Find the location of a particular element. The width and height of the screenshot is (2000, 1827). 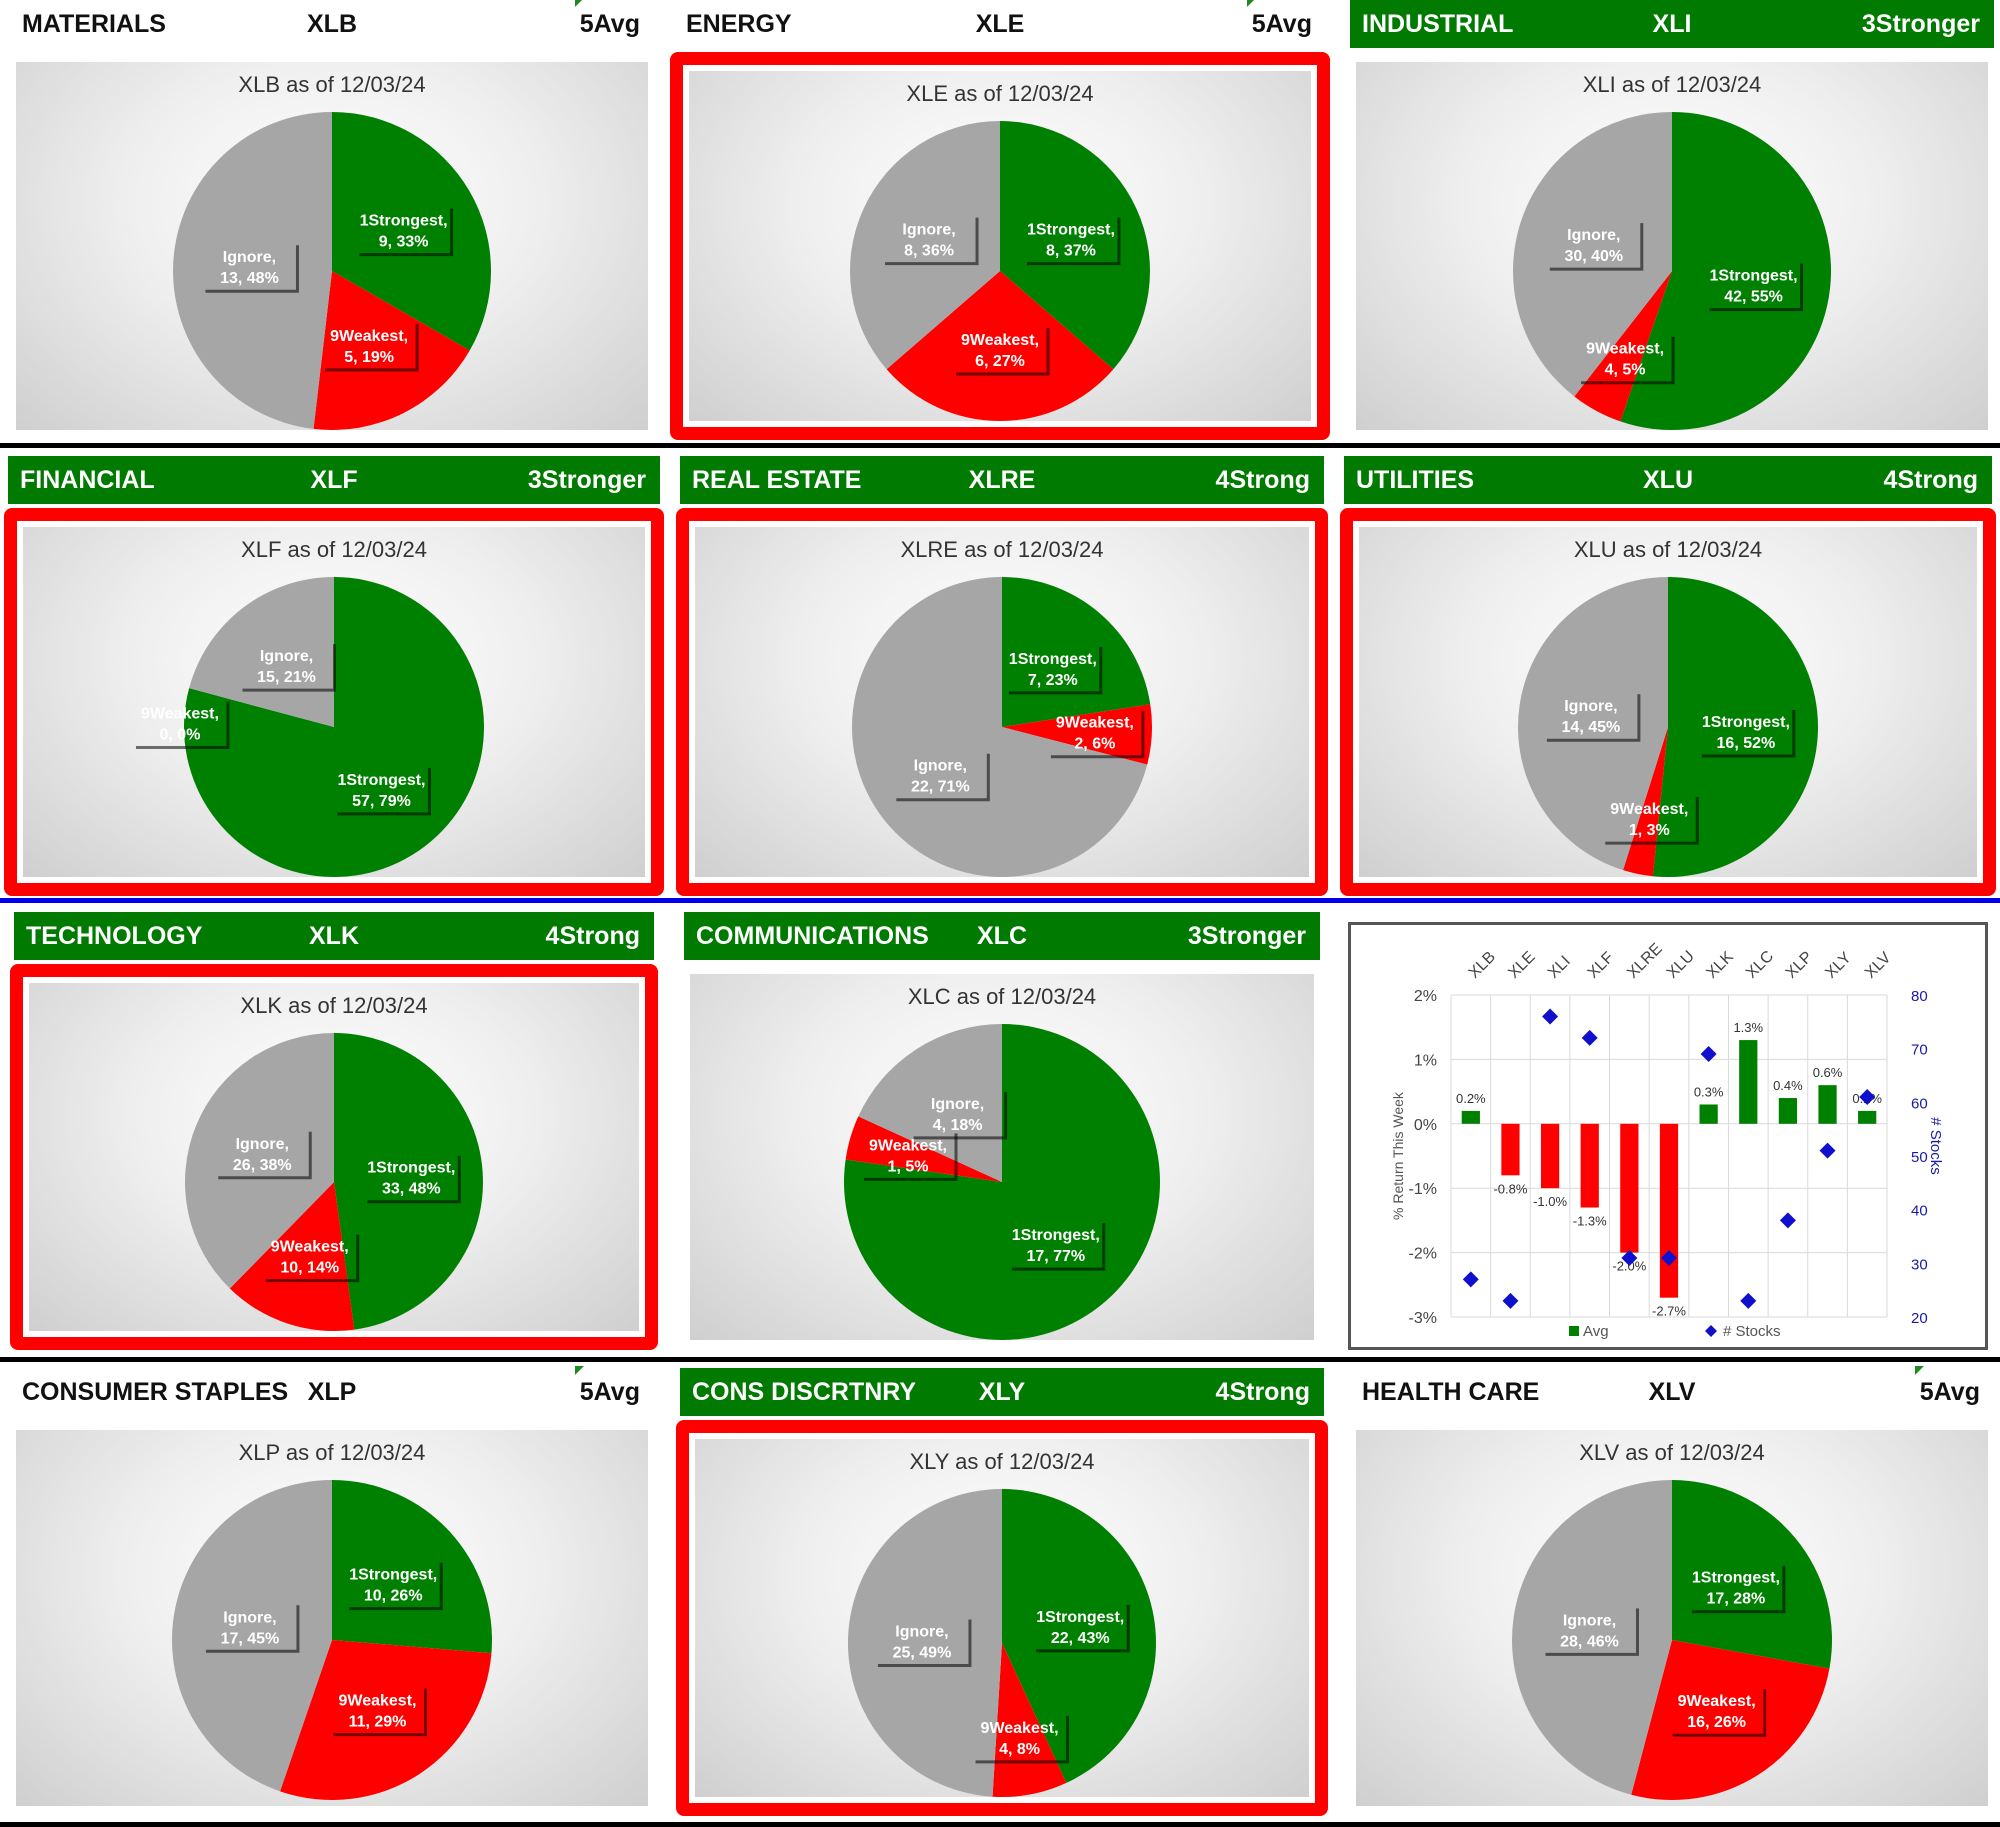

row-separator-blue is located at coordinates (1000, 900).